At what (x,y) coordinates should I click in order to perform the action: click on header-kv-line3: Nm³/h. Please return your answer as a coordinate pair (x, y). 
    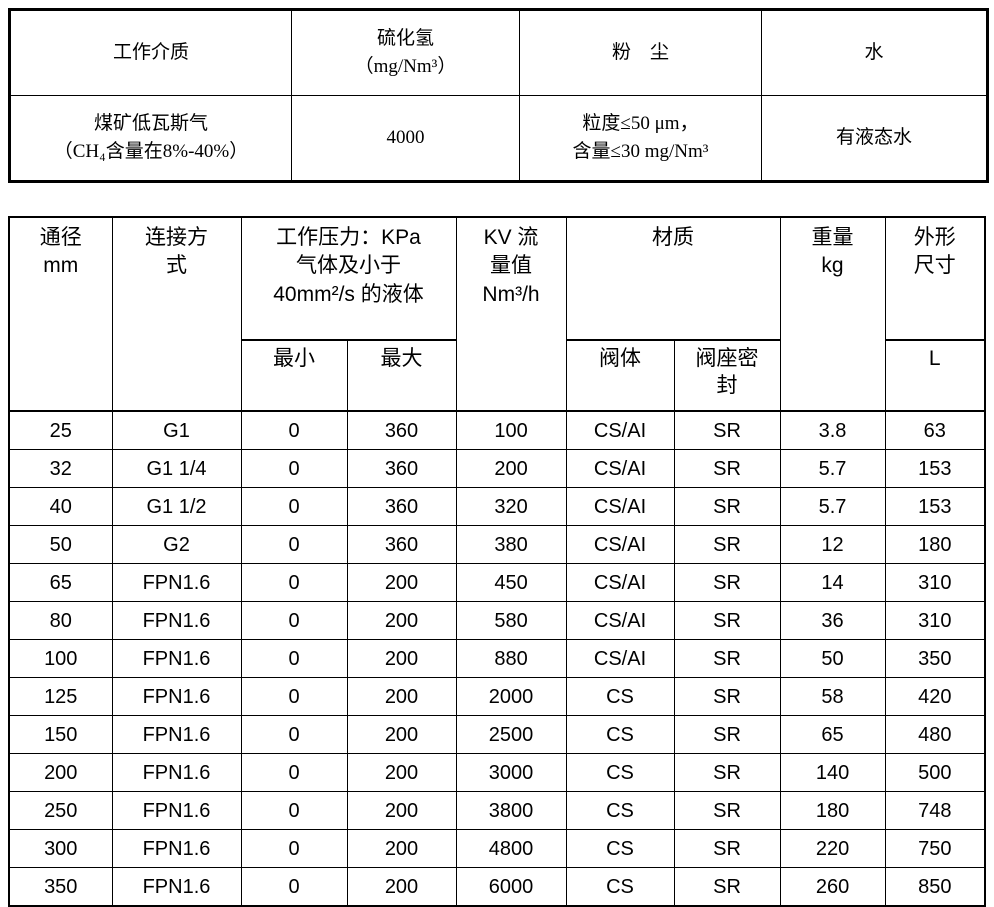
    Looking at the image, I should click on (511, 294).